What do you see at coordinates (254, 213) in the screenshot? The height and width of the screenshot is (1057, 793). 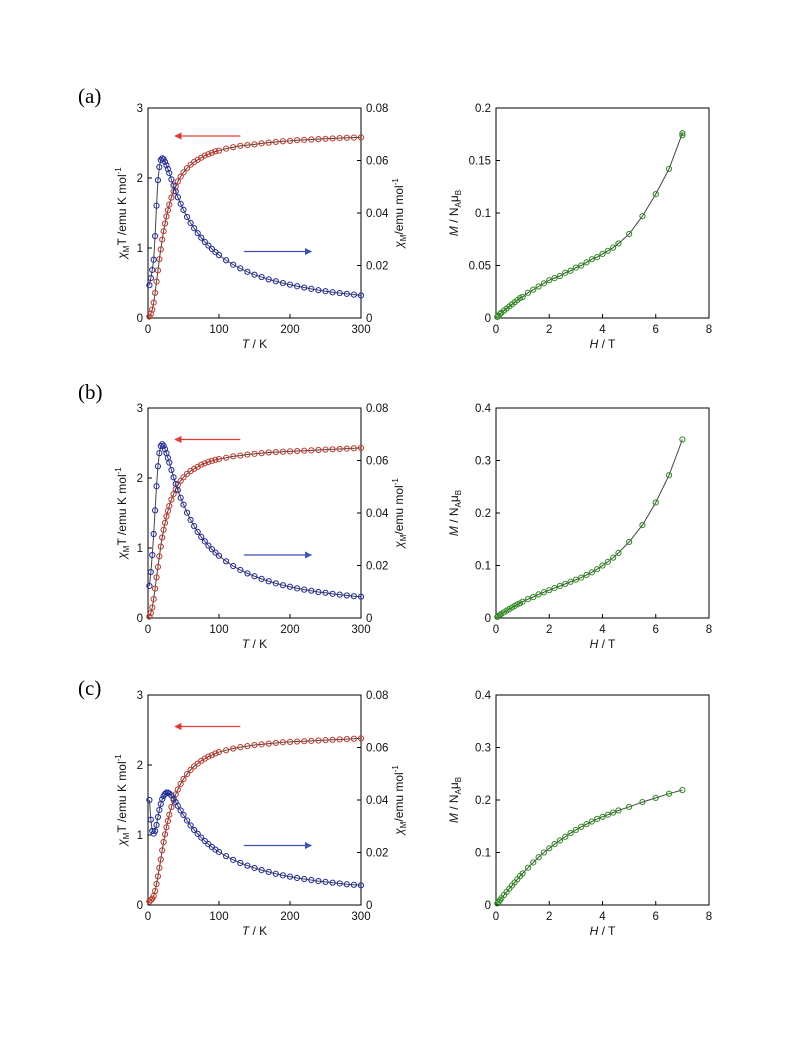 I see `a-susceptibility-frame` at bounding box center [254, 213].